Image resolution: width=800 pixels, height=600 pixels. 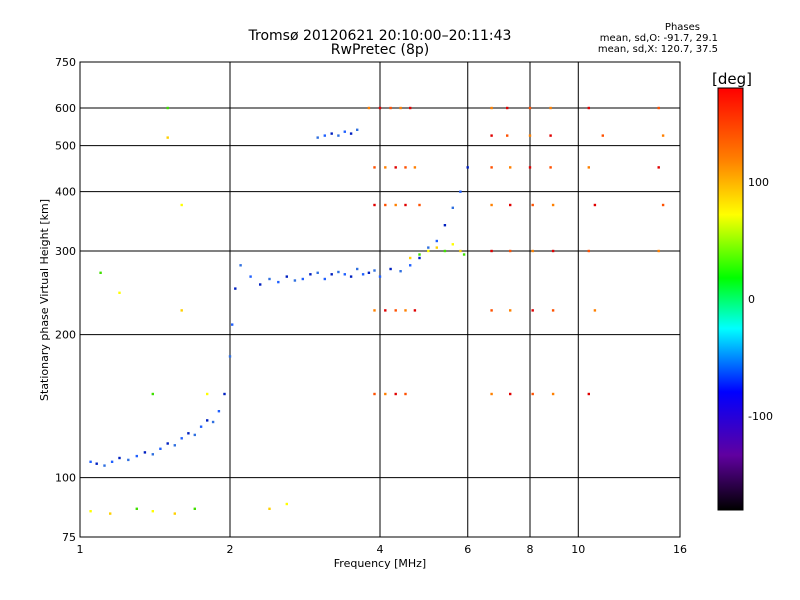 What do you see at coordinates (65, 300) in the screenshot?
I see `y-tick-labels: 75 100 200 300 400 500 600 750` at bounding box center [65, 300].